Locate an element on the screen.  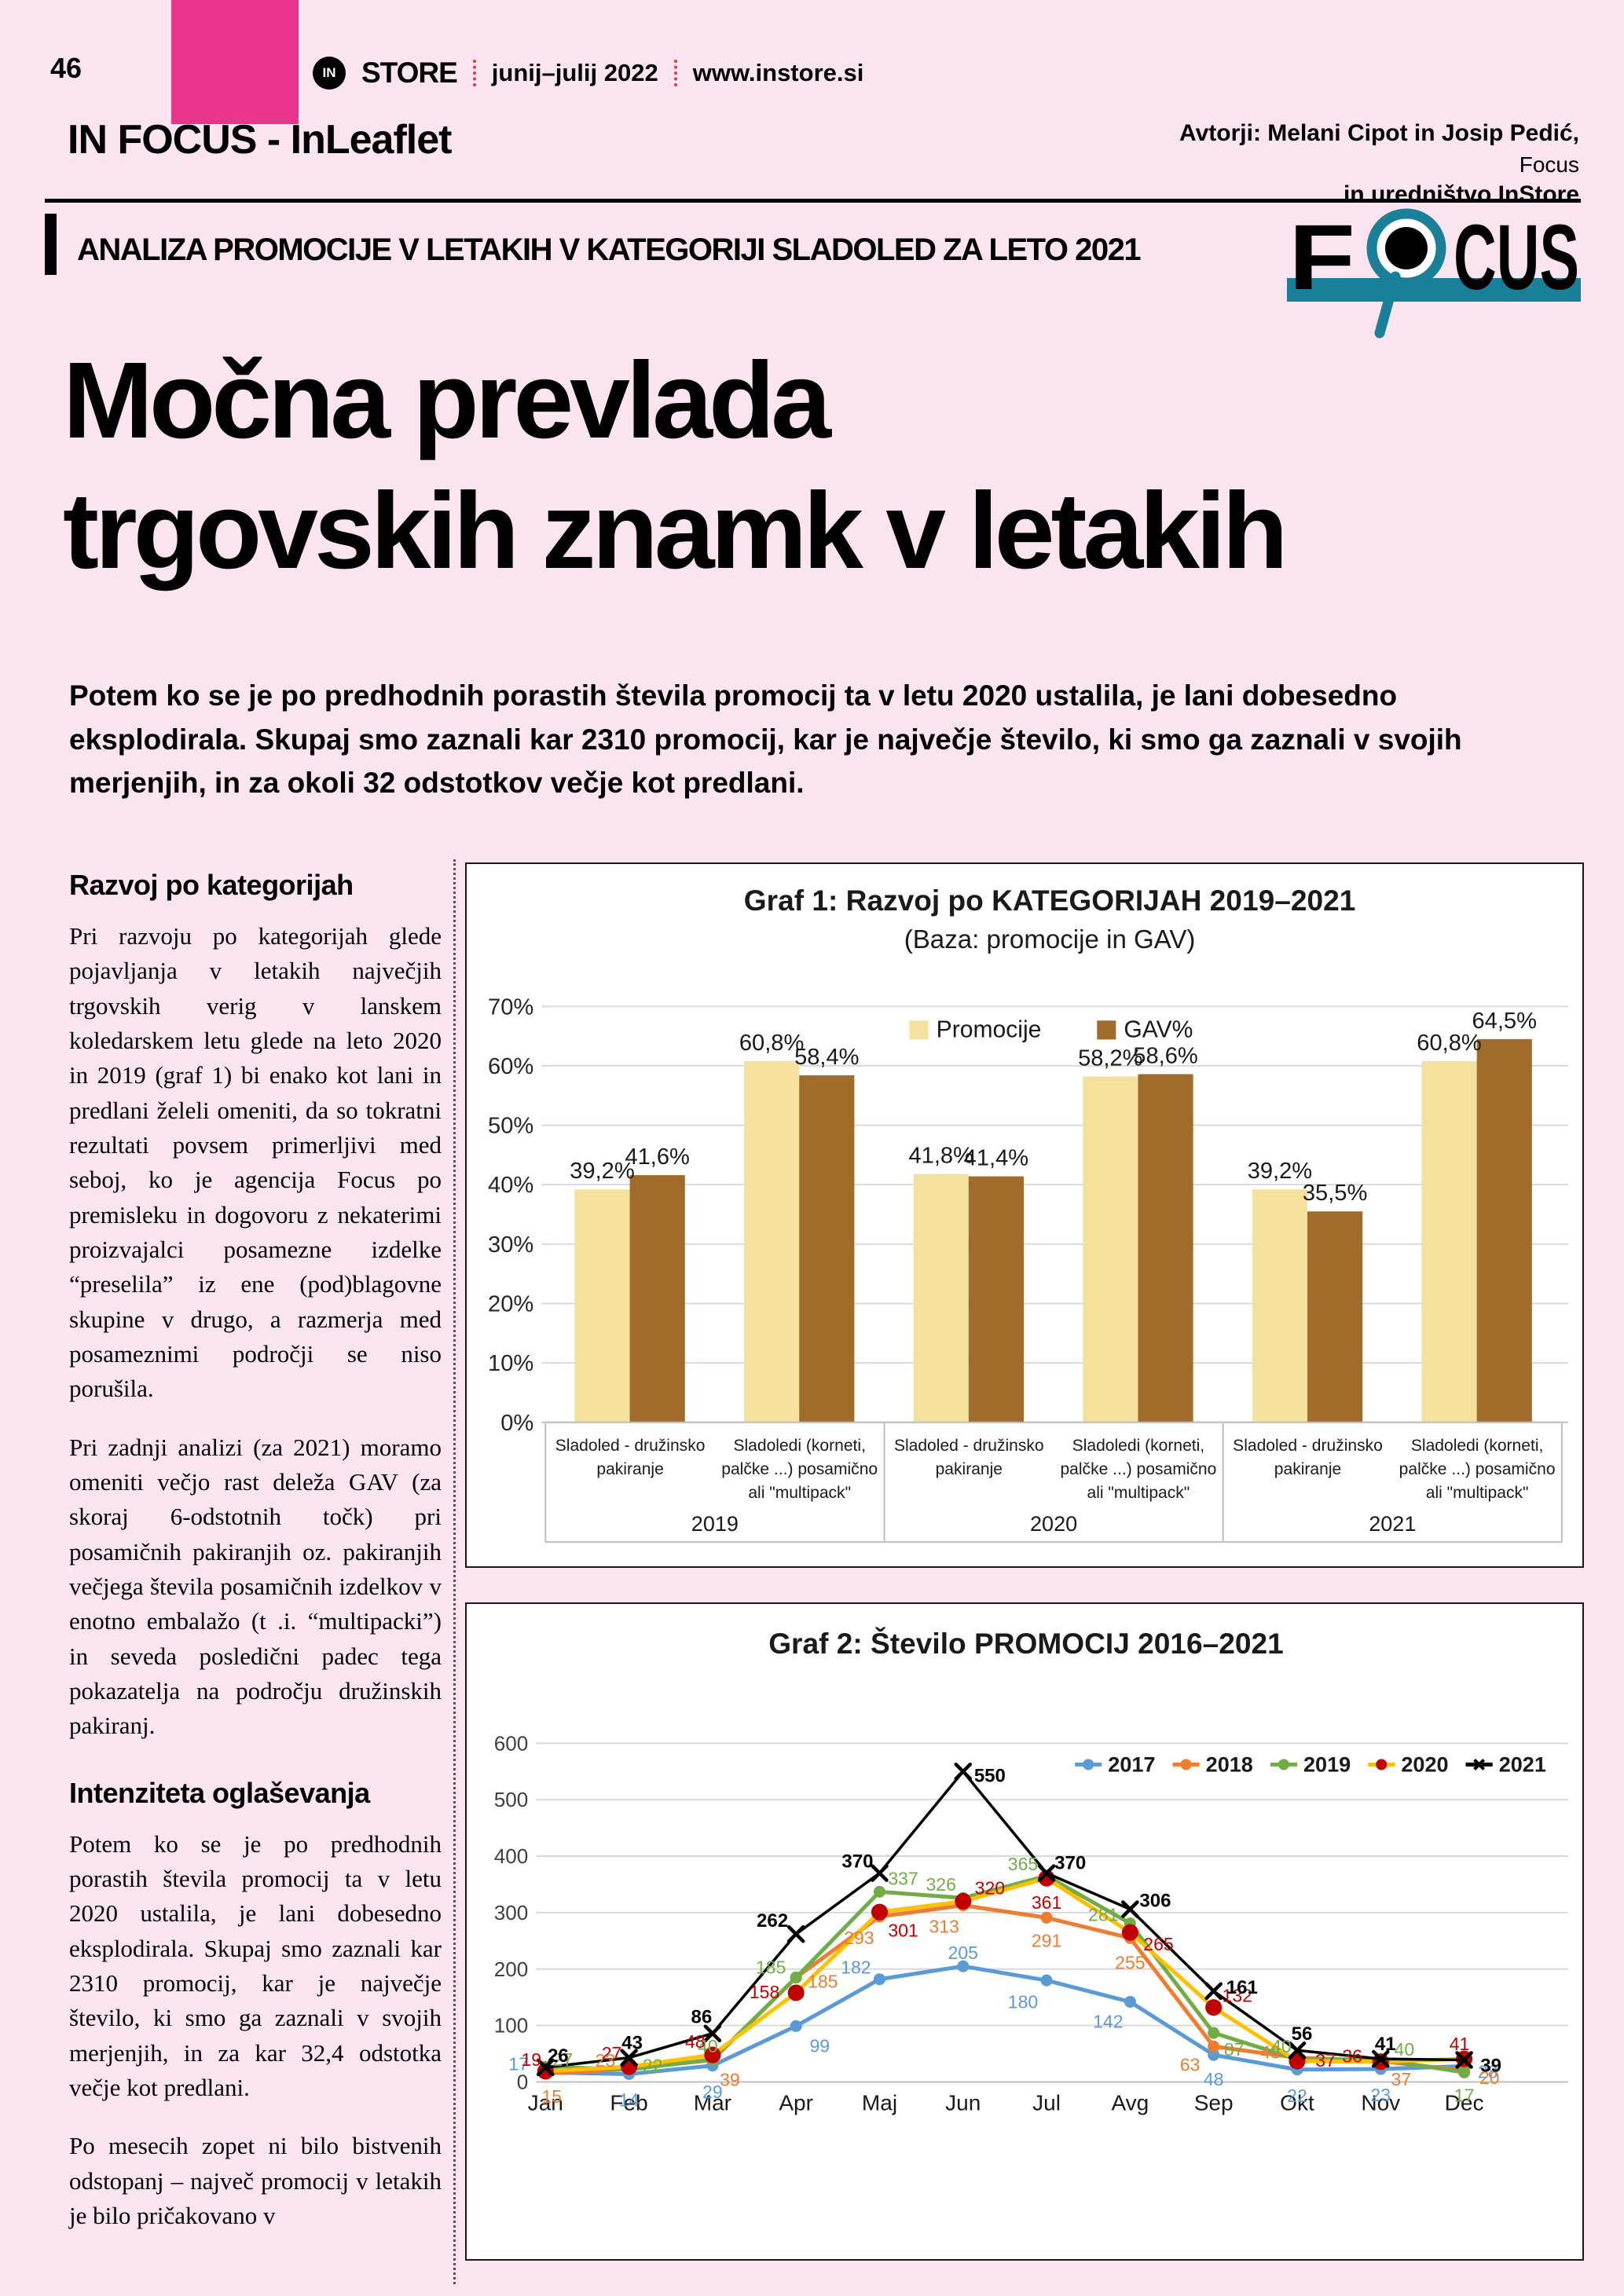
svg-text: Dec is located at coordinates (1465, 2103).